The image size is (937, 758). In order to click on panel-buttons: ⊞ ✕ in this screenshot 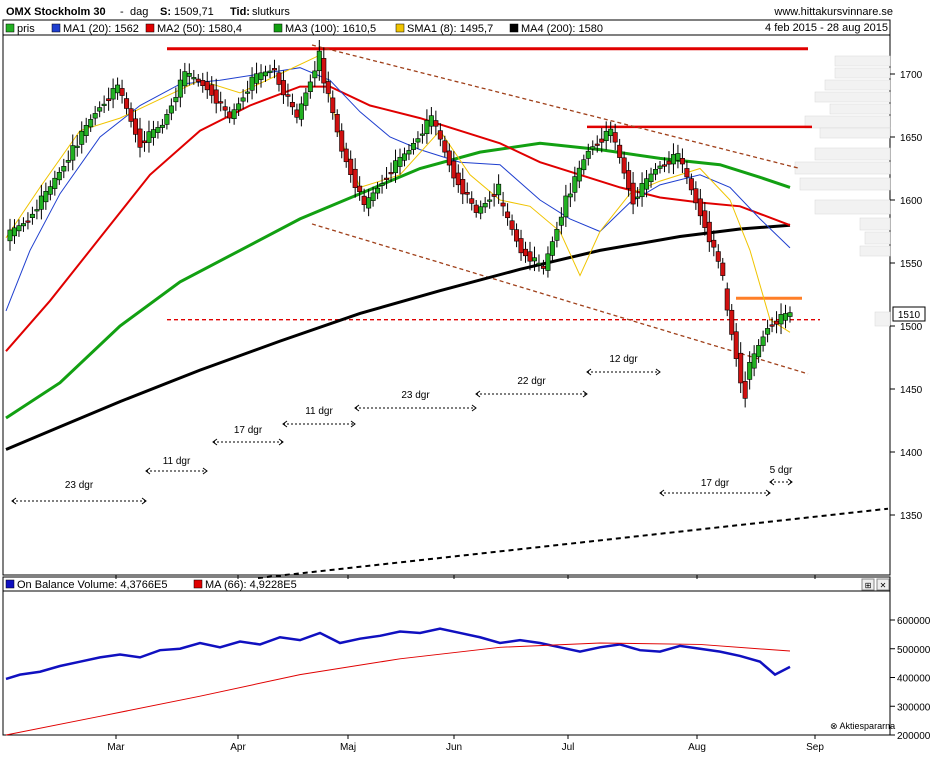, I will do `click(875, 584)`.